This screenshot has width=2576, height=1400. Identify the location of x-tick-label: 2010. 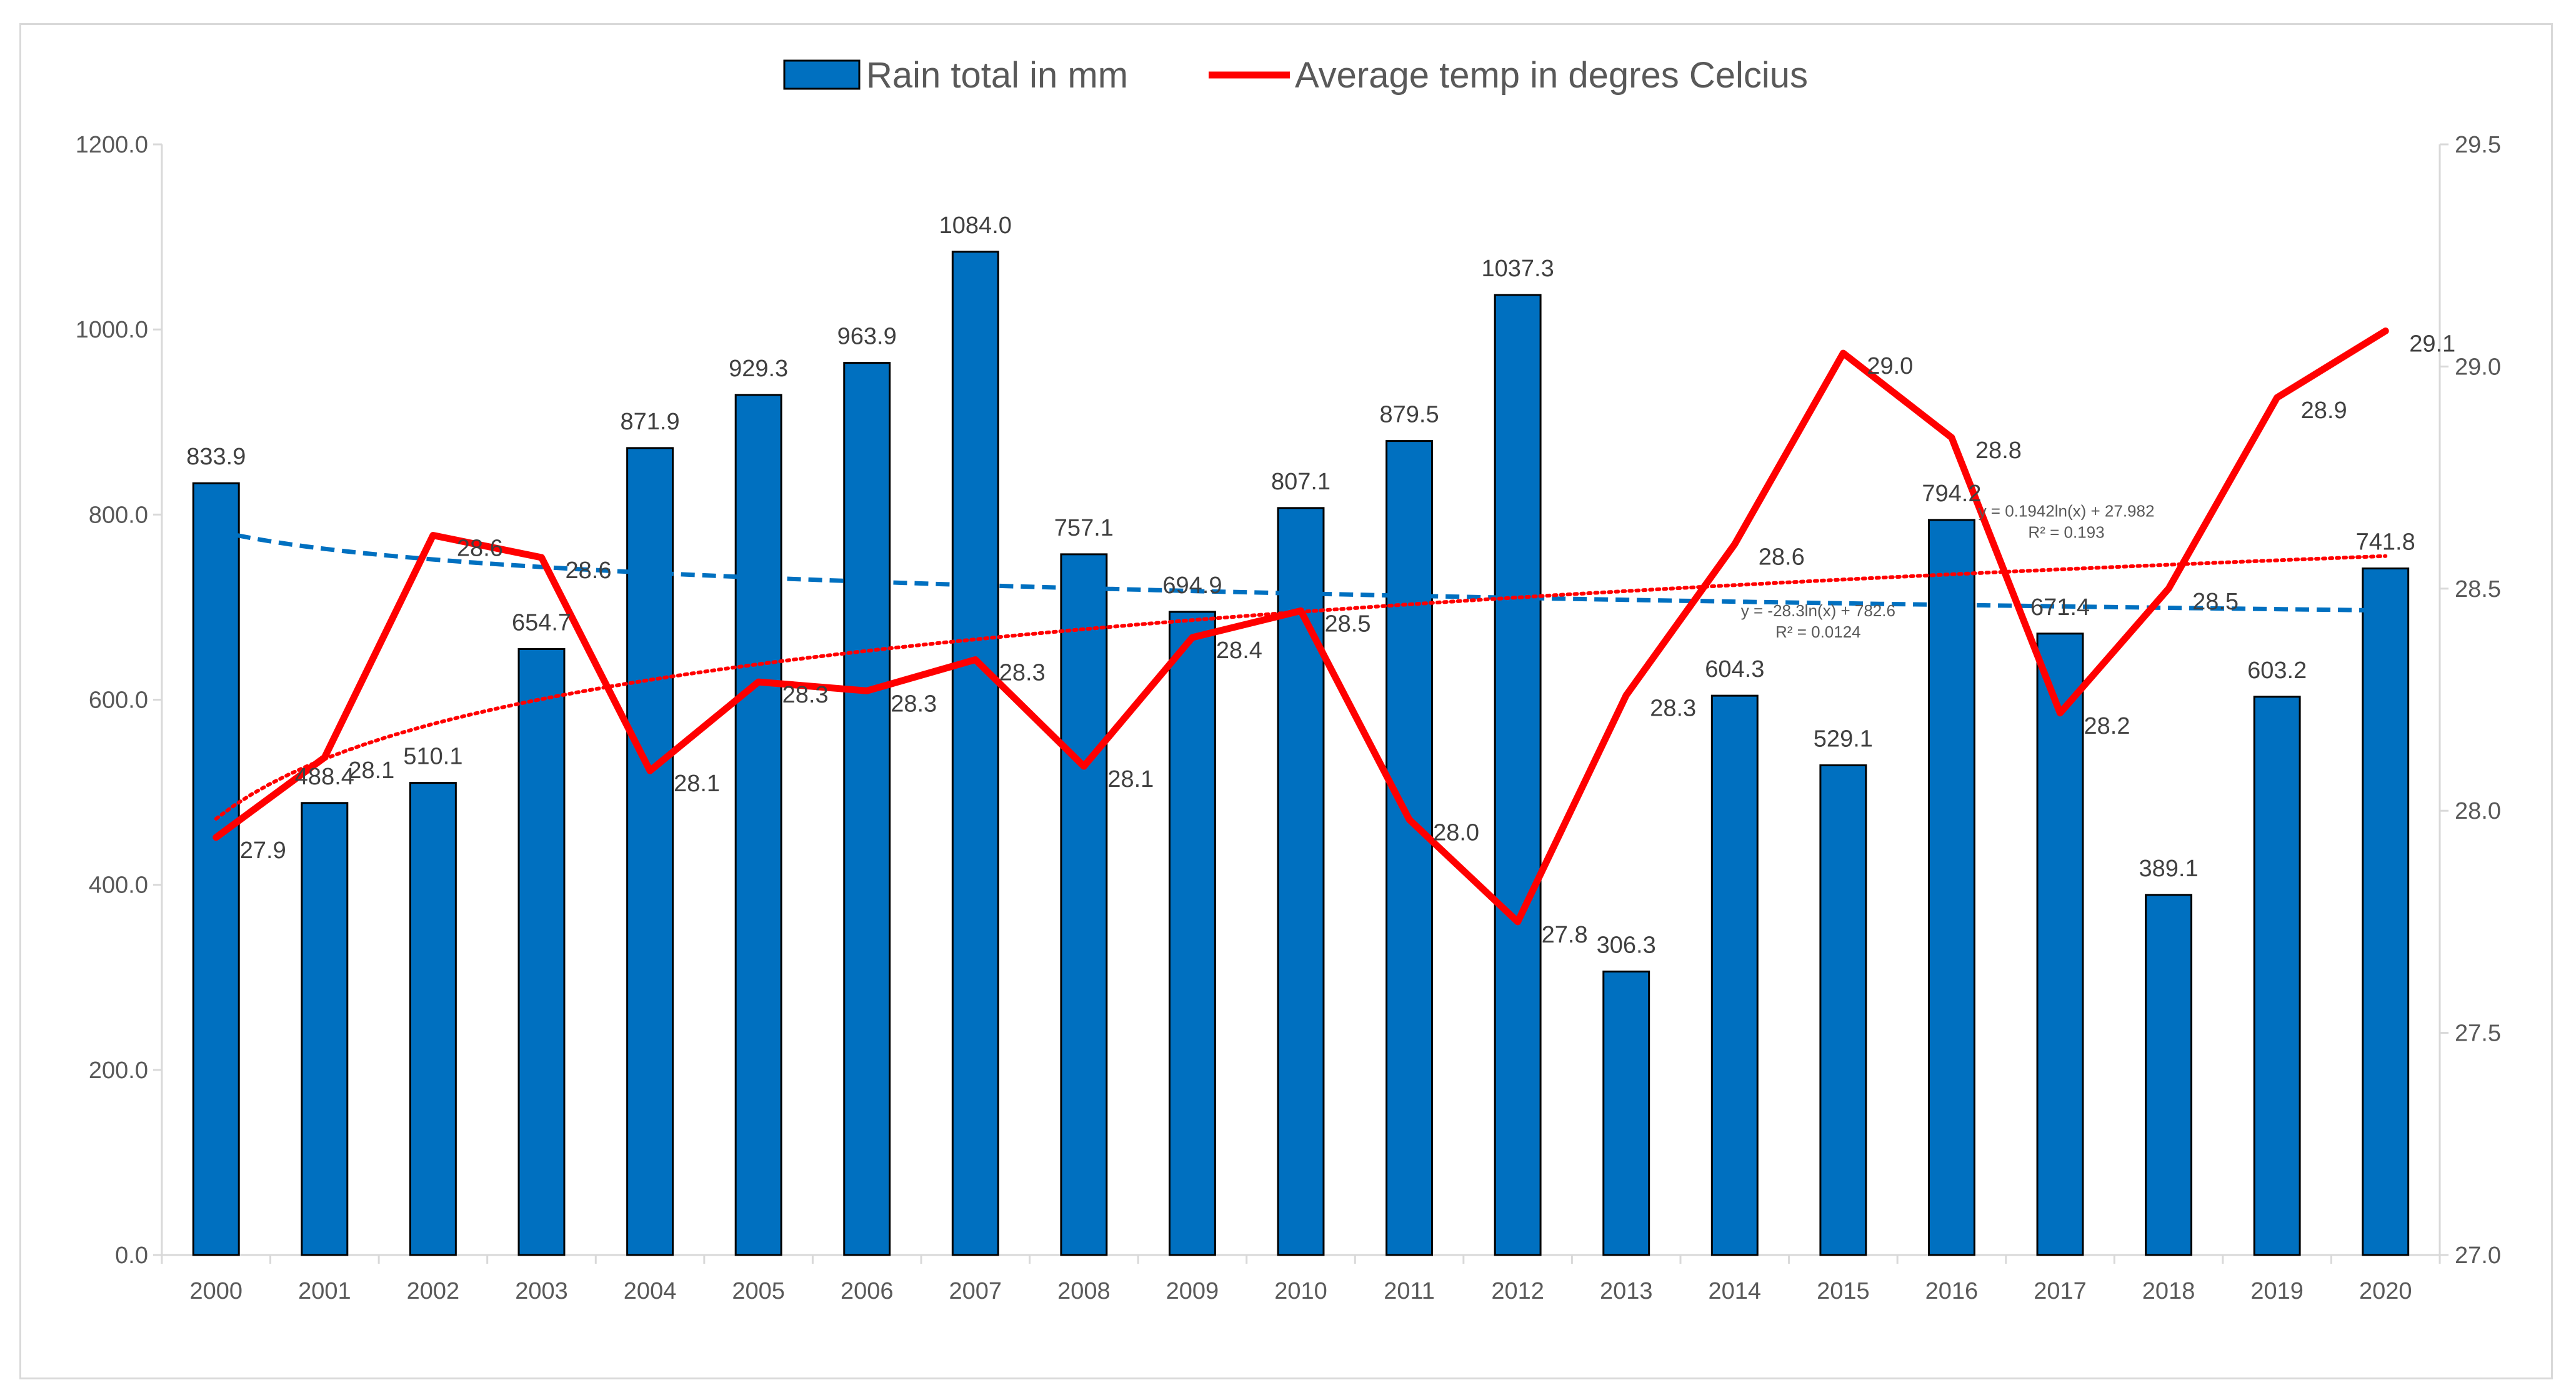
(1300, 1291).